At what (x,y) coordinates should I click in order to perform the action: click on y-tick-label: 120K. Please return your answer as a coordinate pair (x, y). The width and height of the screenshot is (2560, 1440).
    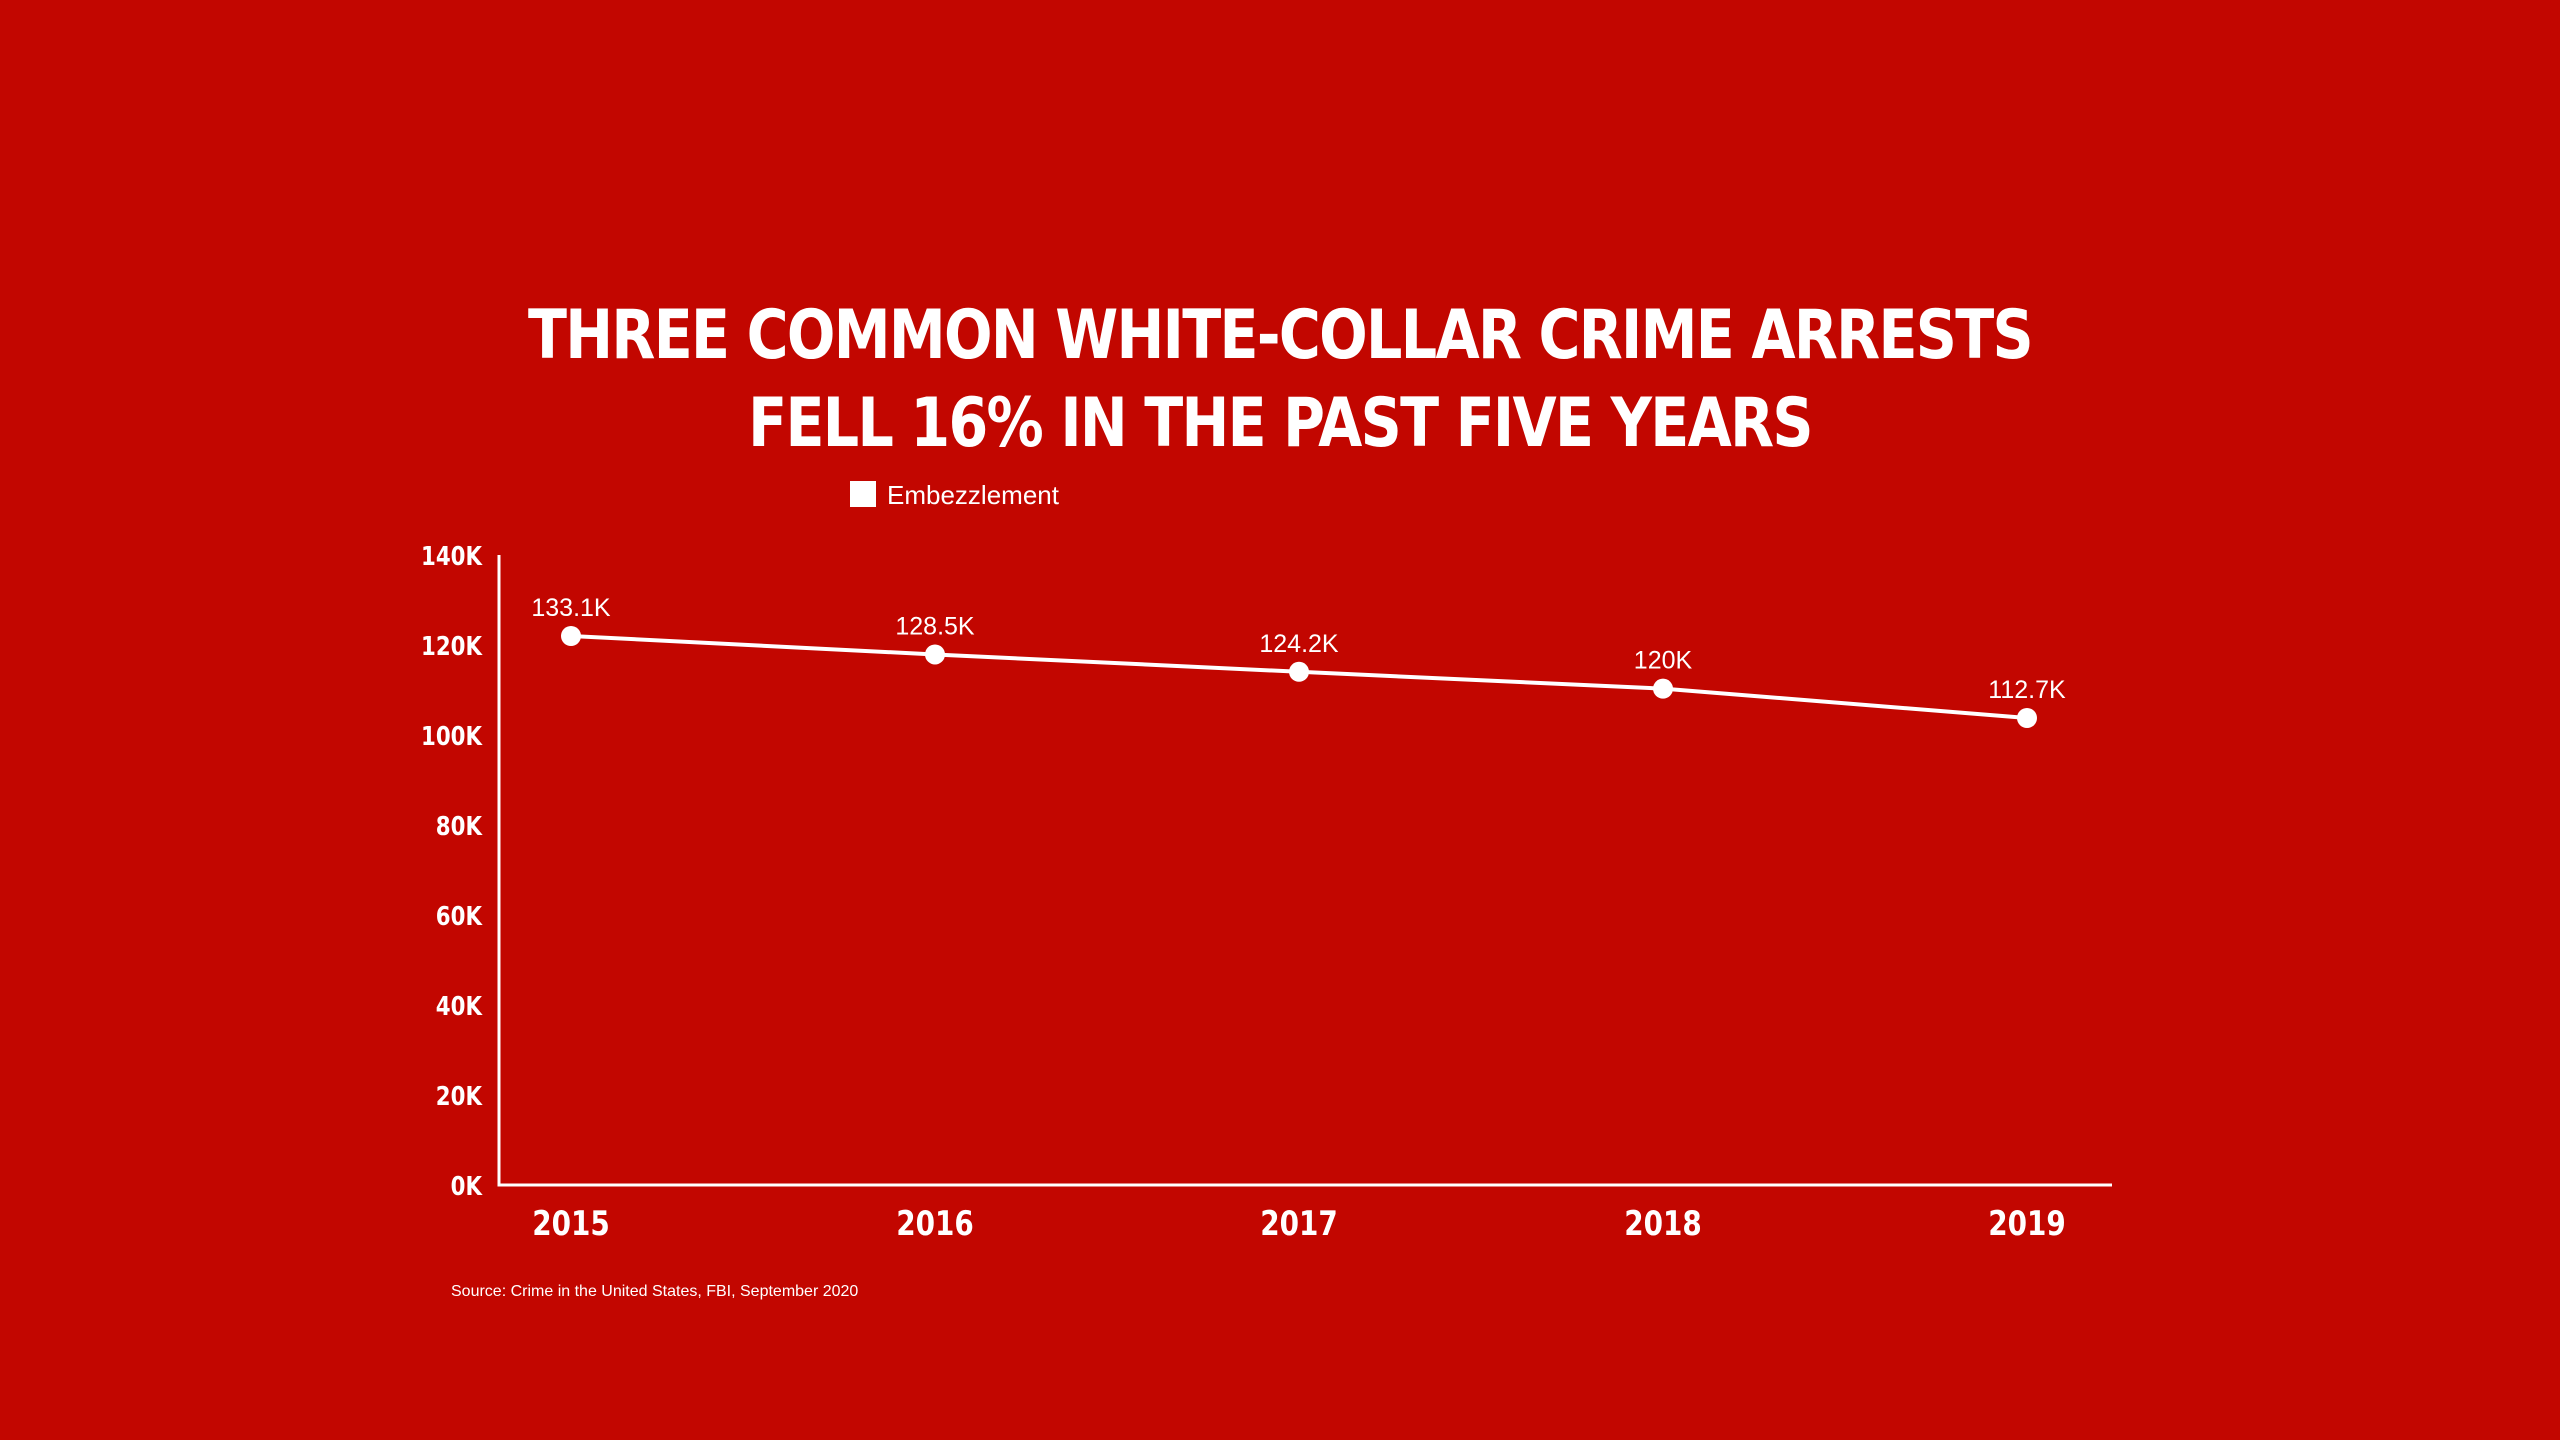
    Looking at the image, I should click on (452, 646).